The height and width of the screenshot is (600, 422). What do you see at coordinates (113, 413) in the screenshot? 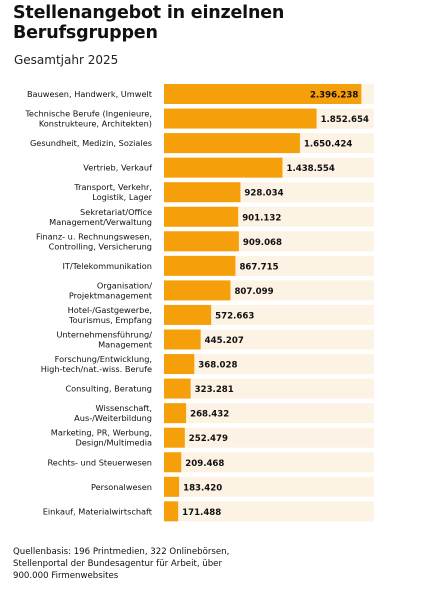
I see `category-label: Wissenschaft, Aus-/Weiterbildung` at bounding box center [113, 413].